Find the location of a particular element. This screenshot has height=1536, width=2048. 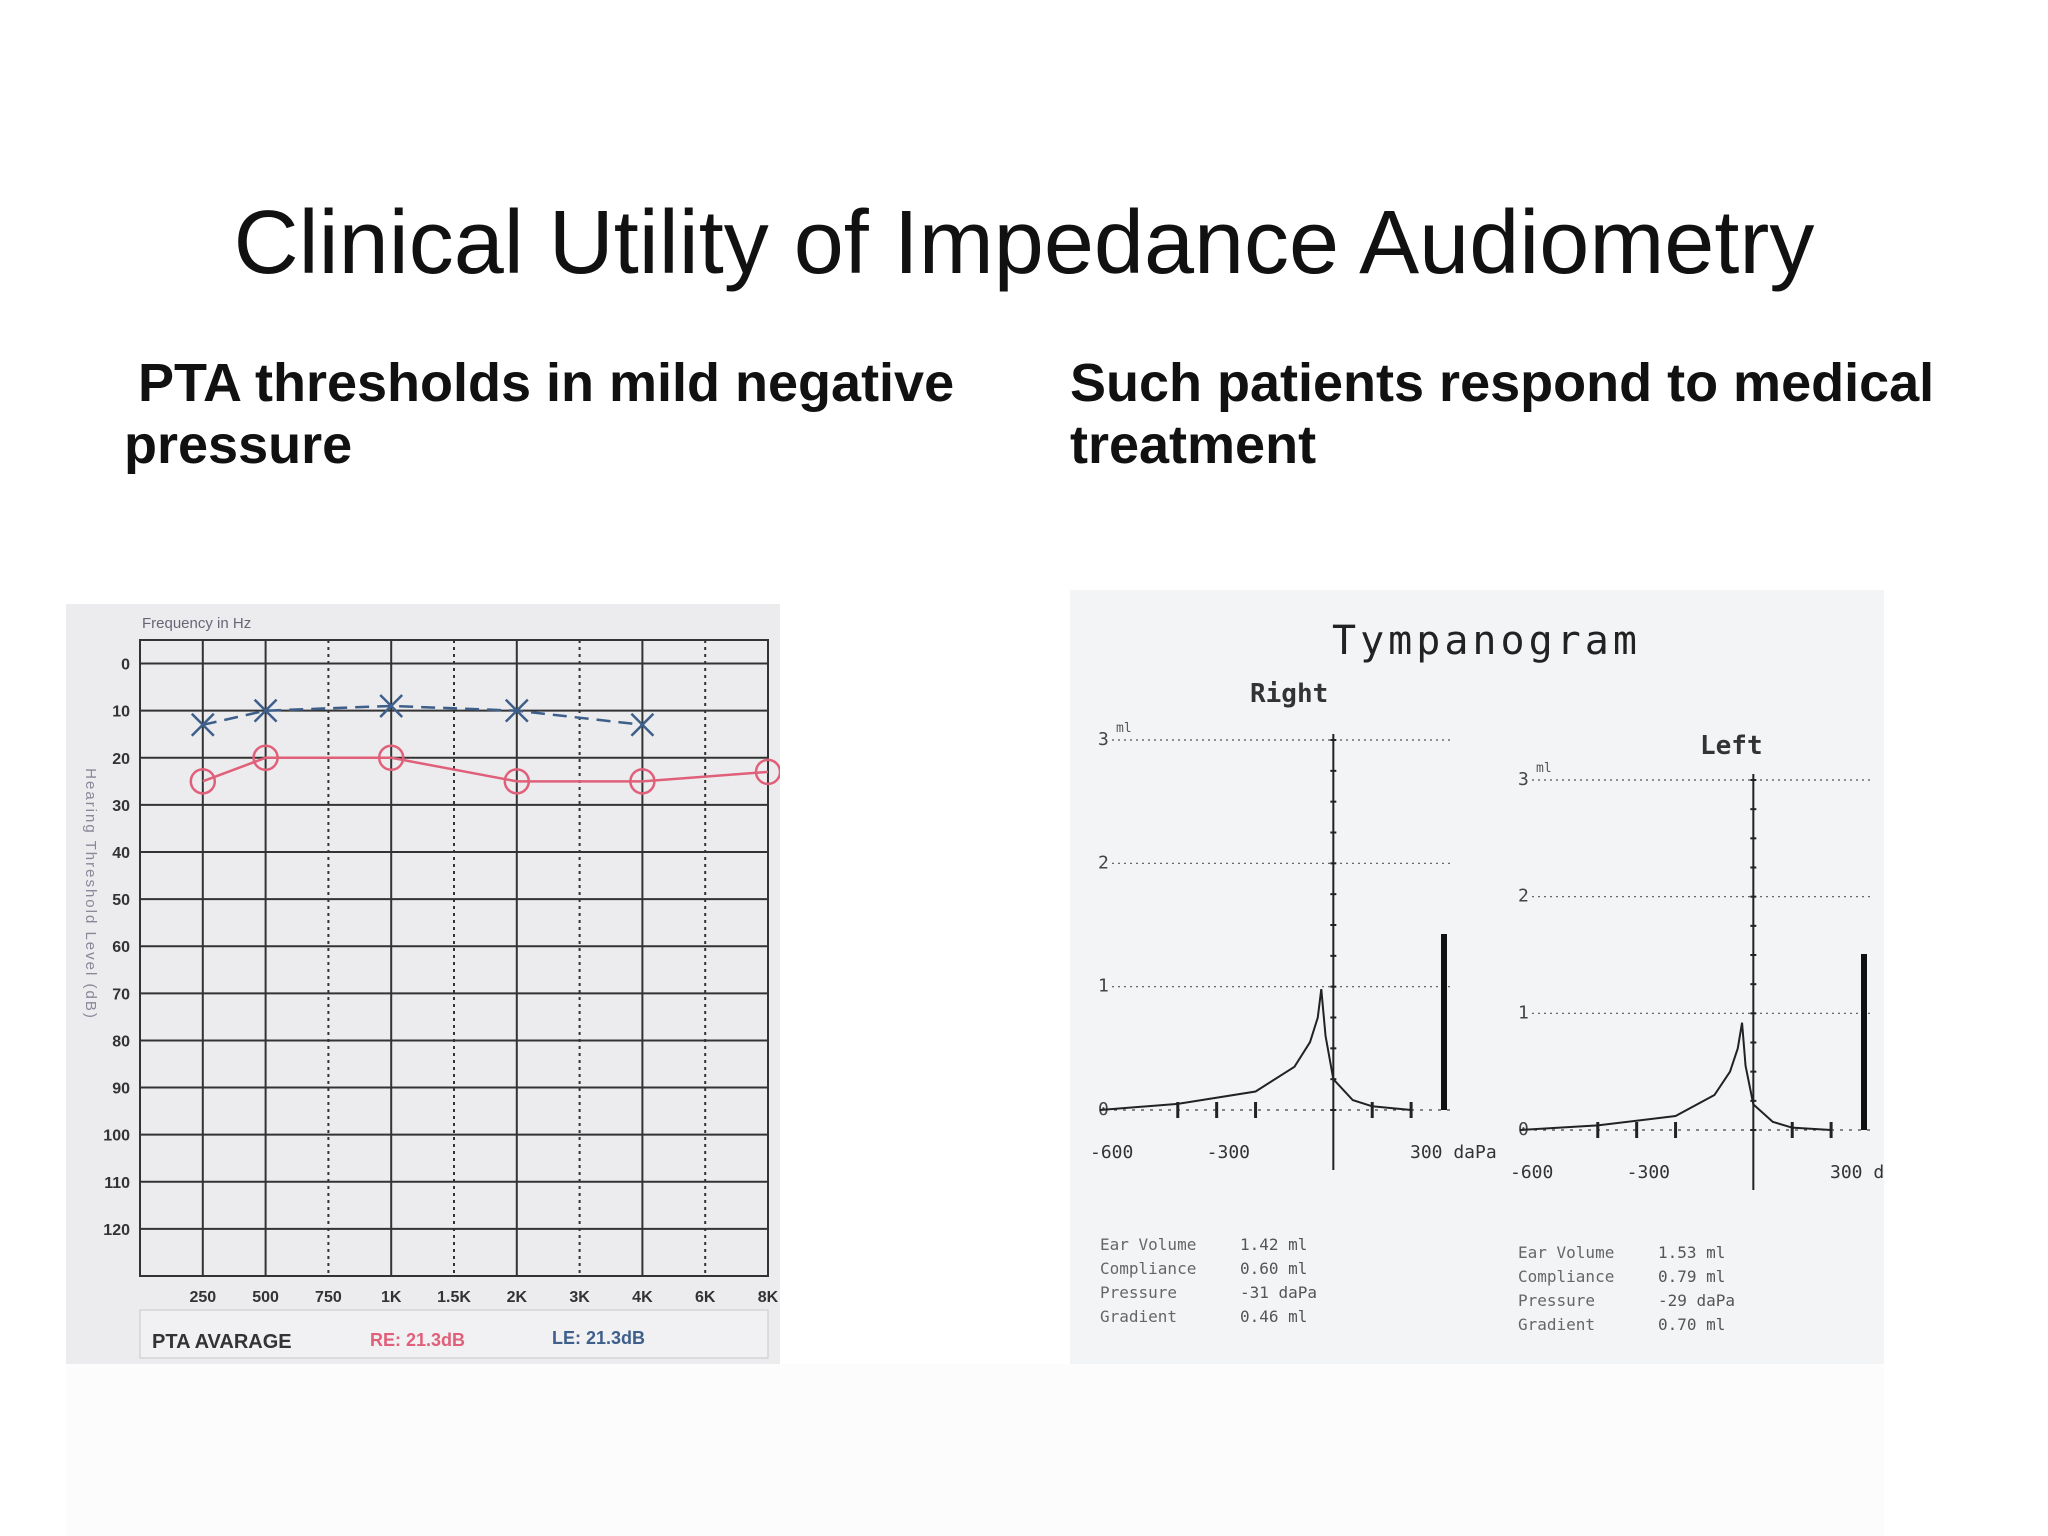

audiogram-x-tick-label: 1.5K is located at coordinates (454, 1297).